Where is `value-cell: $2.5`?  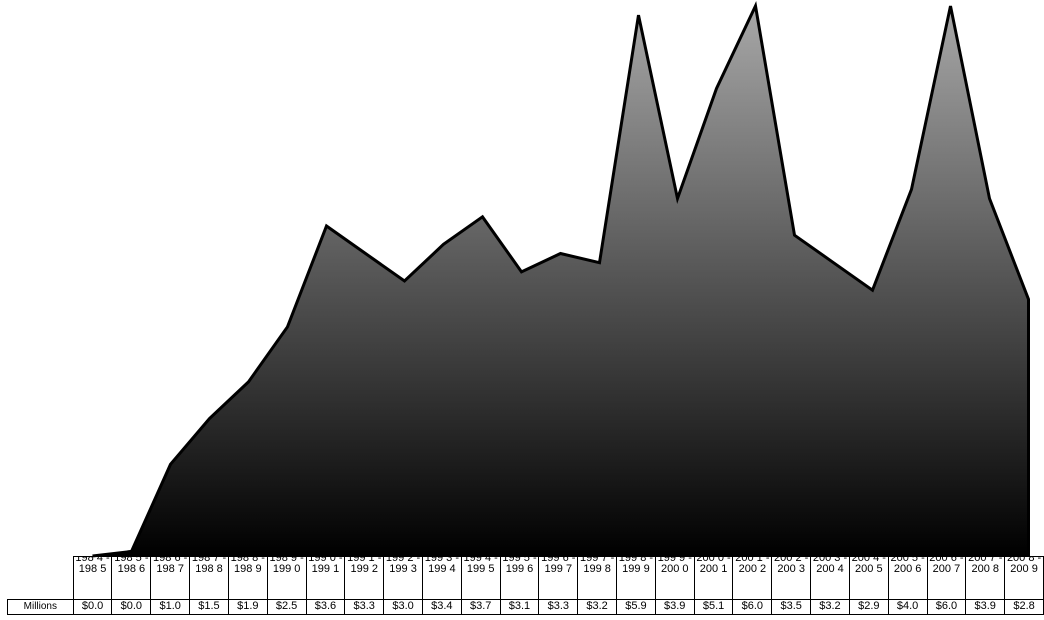 value-cell: $2.5 is located at coordinates (286, 607).